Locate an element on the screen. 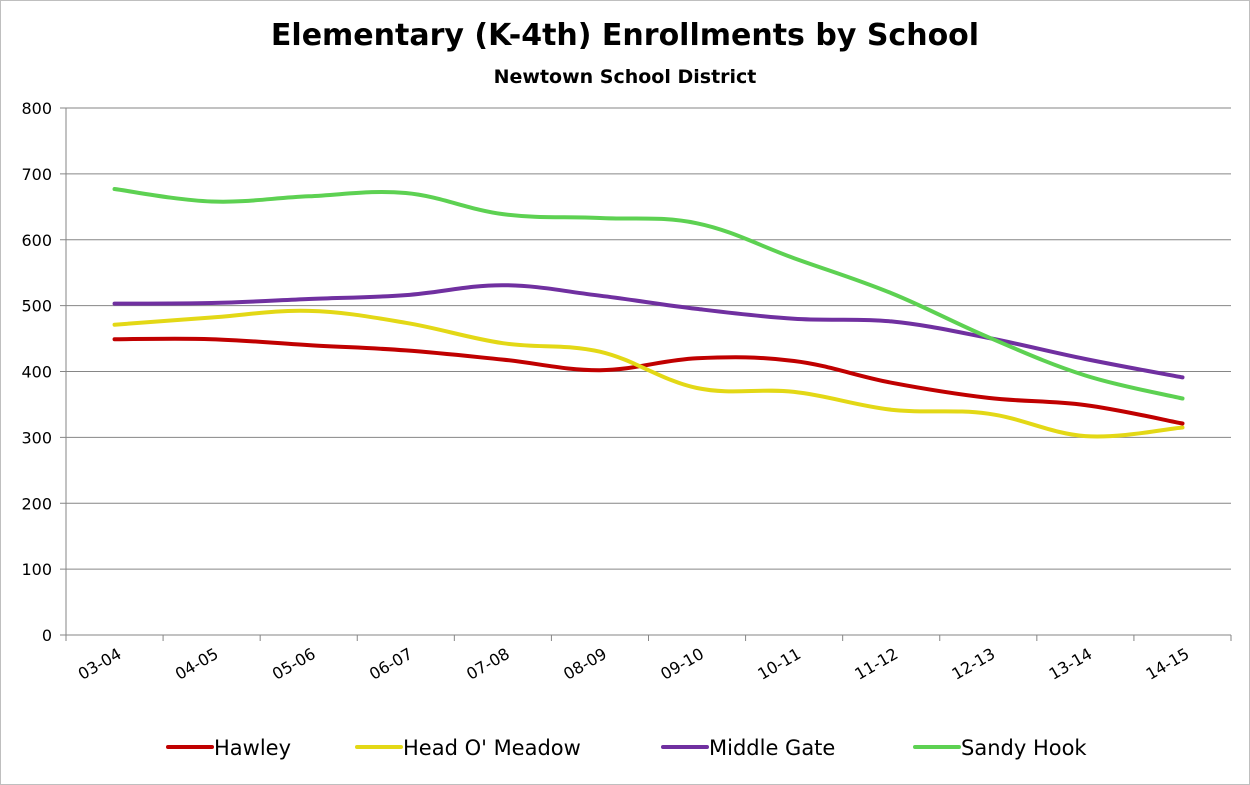 Image resolution: width=1250 pixels, height=785 pixels. y-axis-ticks: 0 100 200 300 400 500 600 700 800 is located at coordinates (36, 372).